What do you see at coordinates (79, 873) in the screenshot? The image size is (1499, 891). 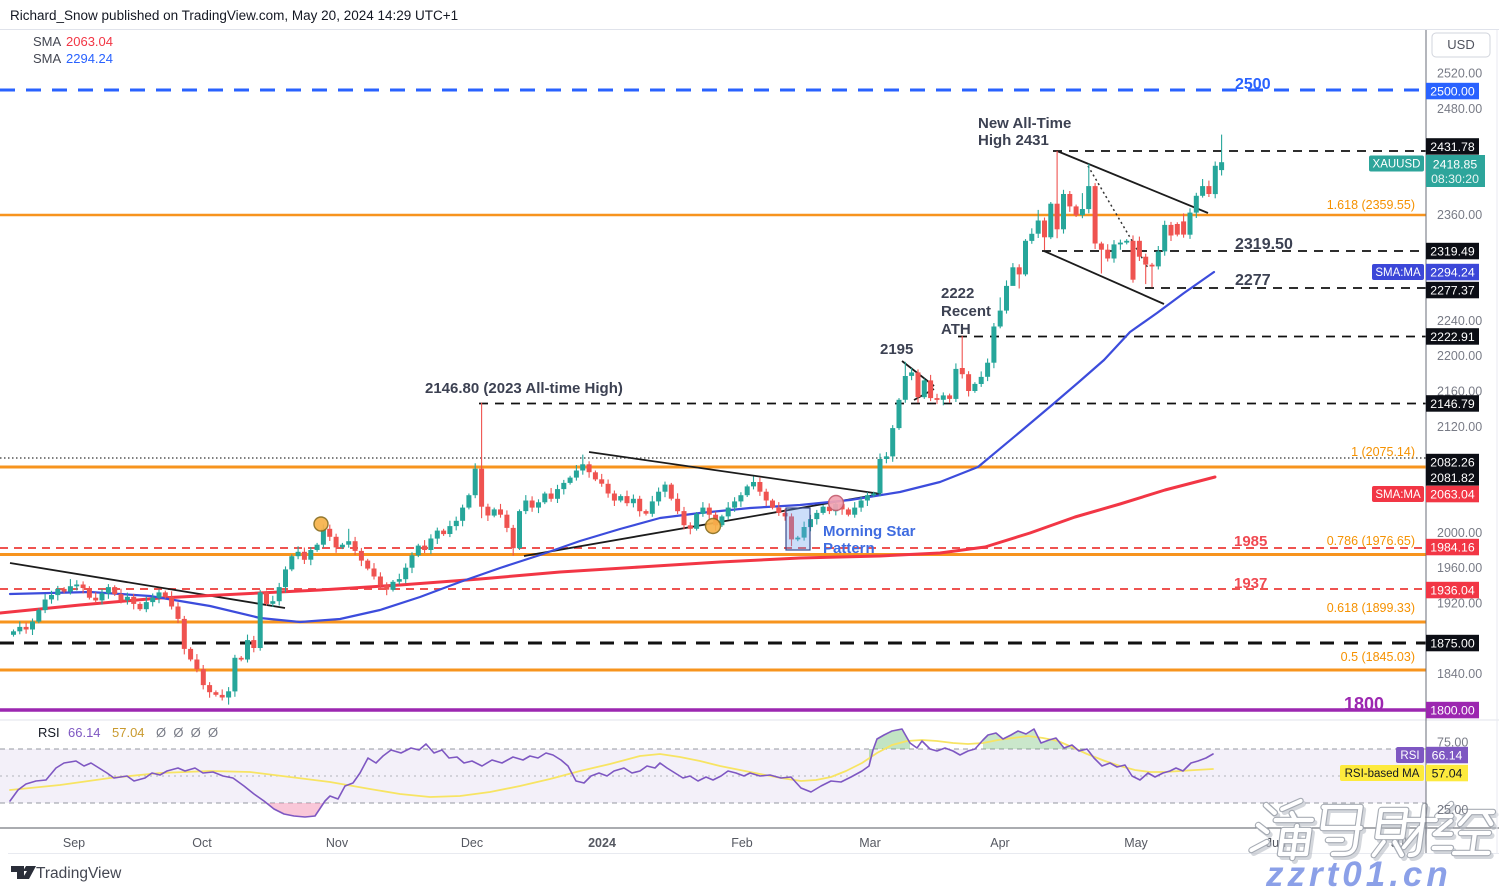 I see `svg-text: TradingView` at bounding box center [79, 873].